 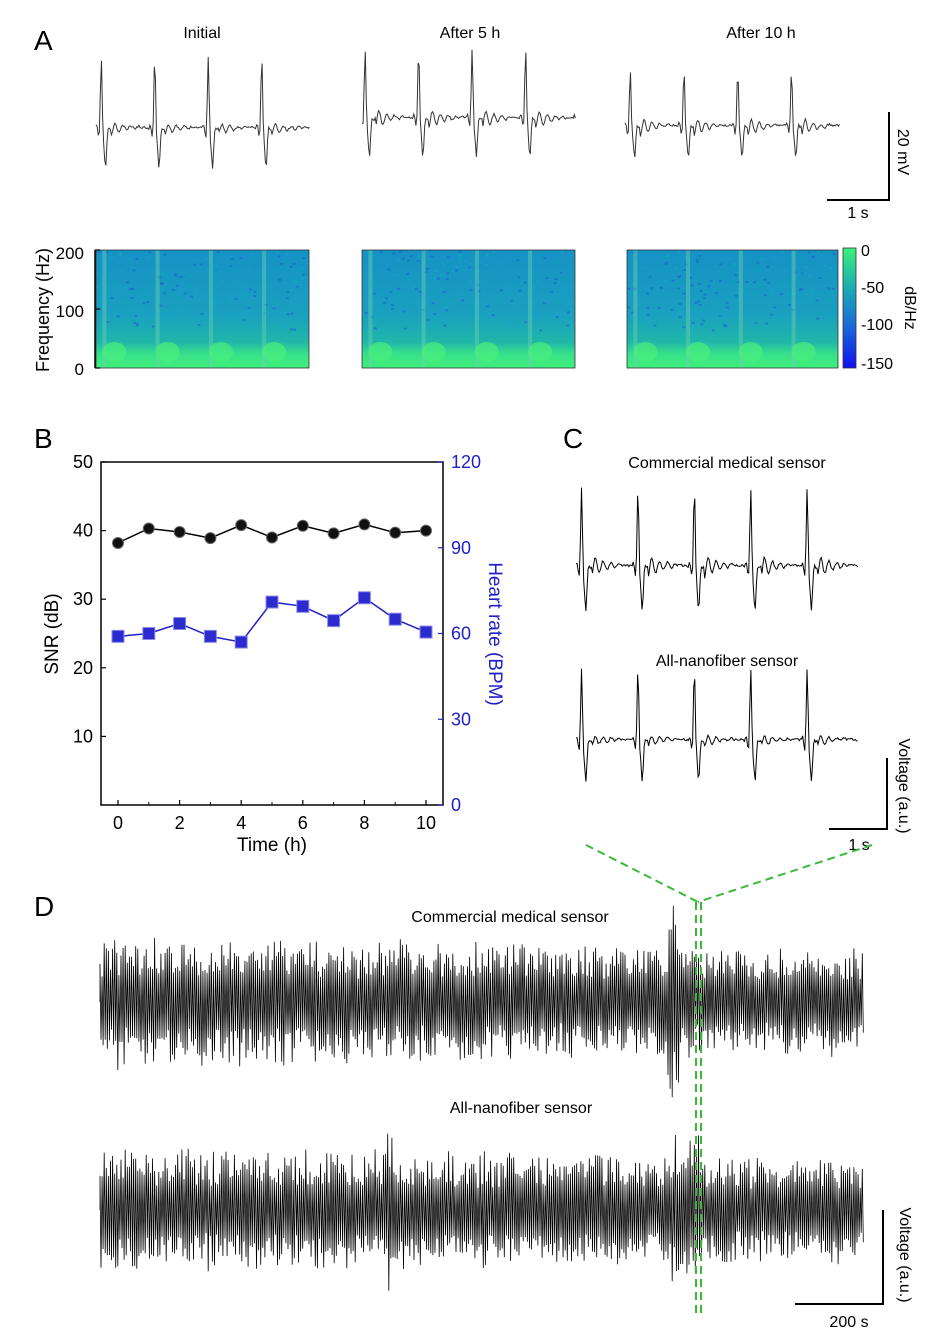 What do you see at coordinates (118, 823) in the screenshot?
I see `panel-b-xtick-label: 0` at bounding box center [118, 823].